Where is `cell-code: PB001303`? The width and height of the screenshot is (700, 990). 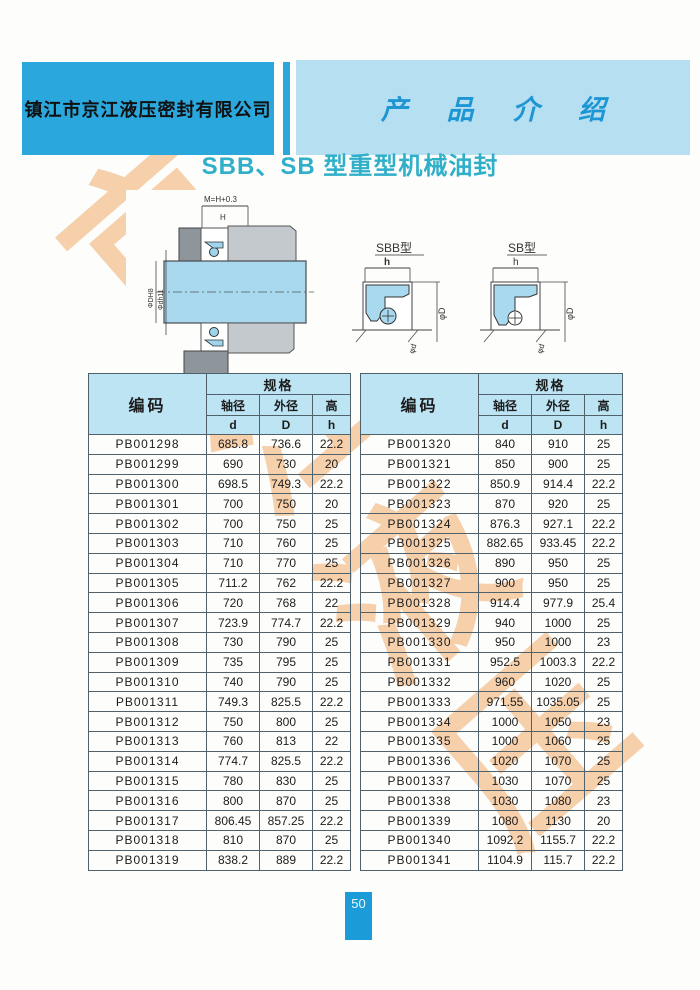 cell-code: PB001303 is located at coordinates (147, 543).